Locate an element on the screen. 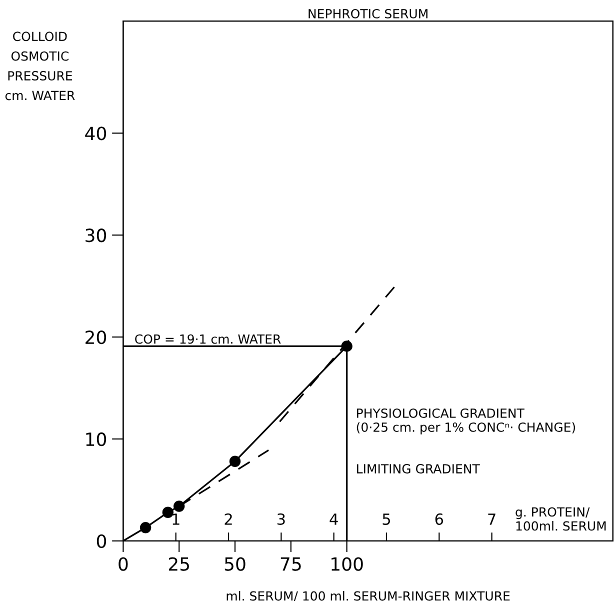 The image size is (616, 601). x2-tick-label: 4 is located at coordinates (334, 519).